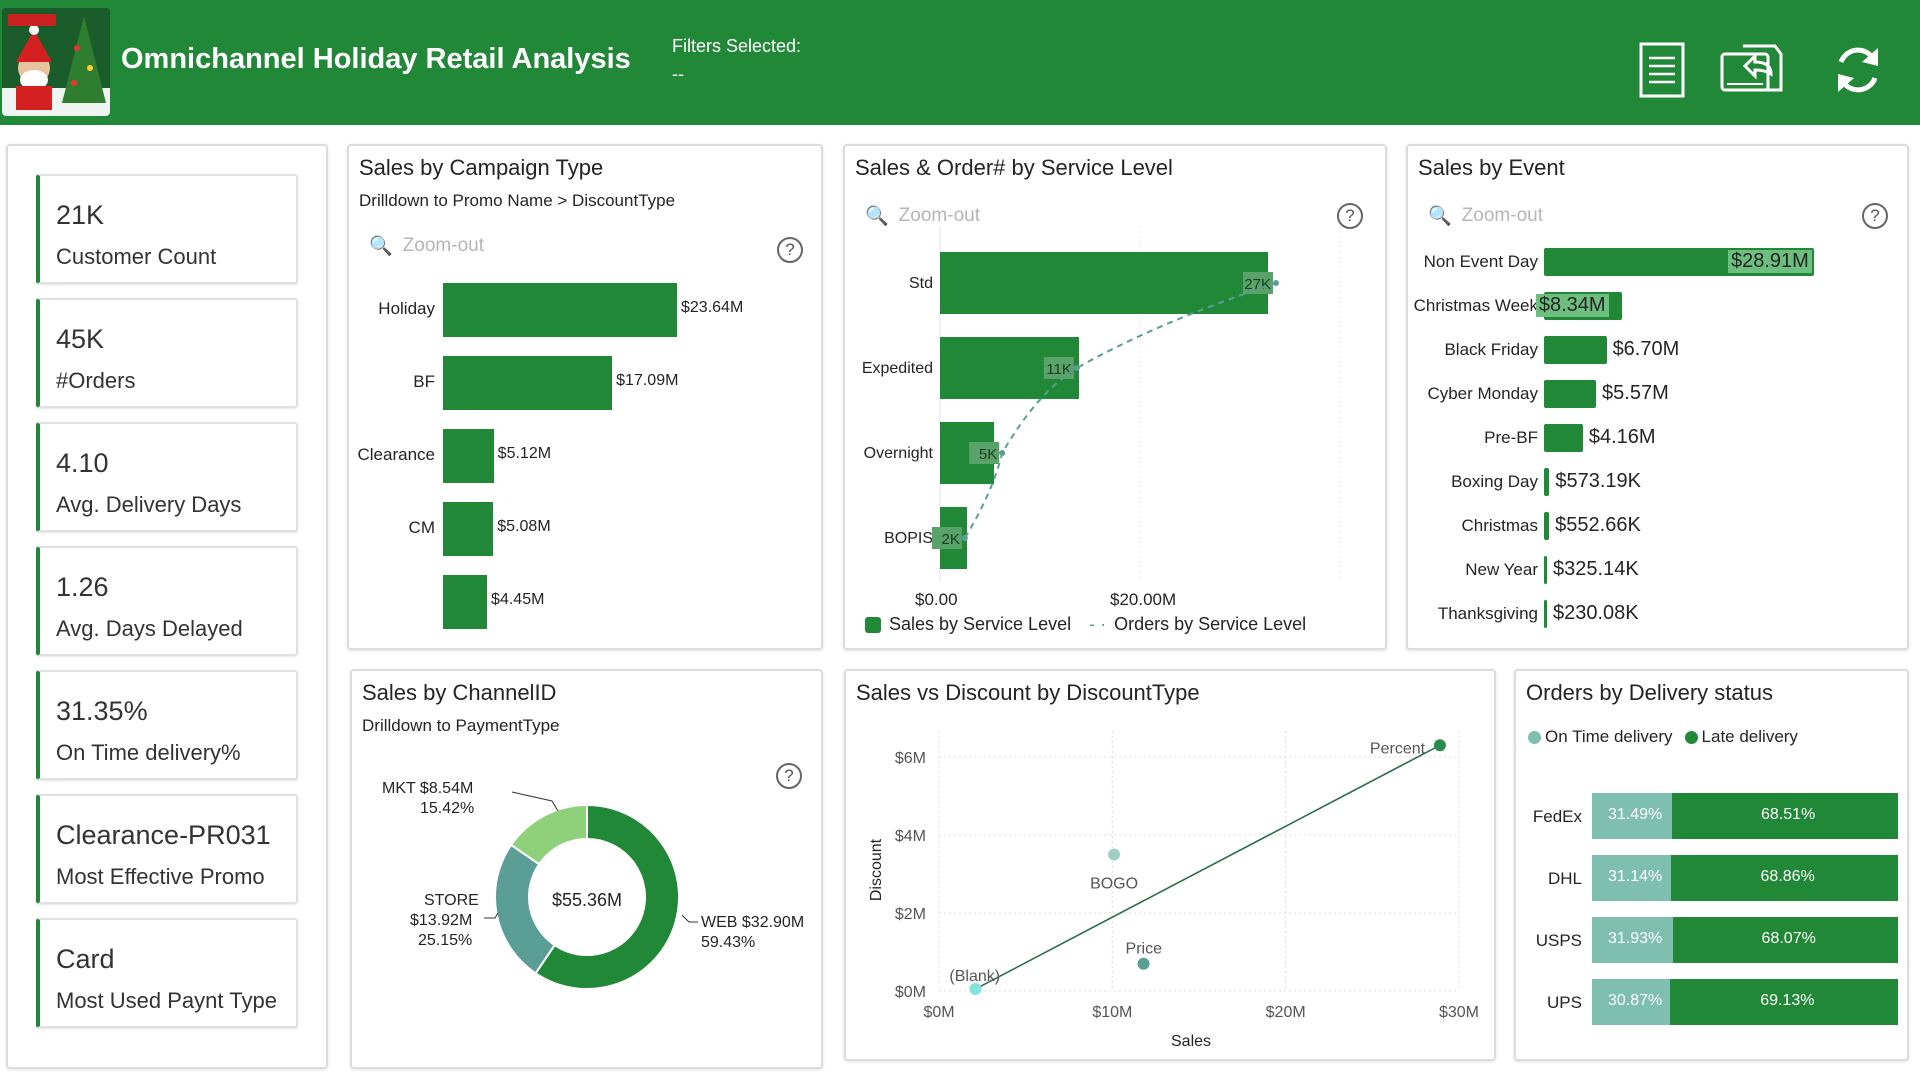 The height and width of the screenshot is (1080, 1920). What do you see at coordinates (1787, 1000) in the screenshot?
I see `late-label: 69.13%` at bounding box center [1787, 1000].